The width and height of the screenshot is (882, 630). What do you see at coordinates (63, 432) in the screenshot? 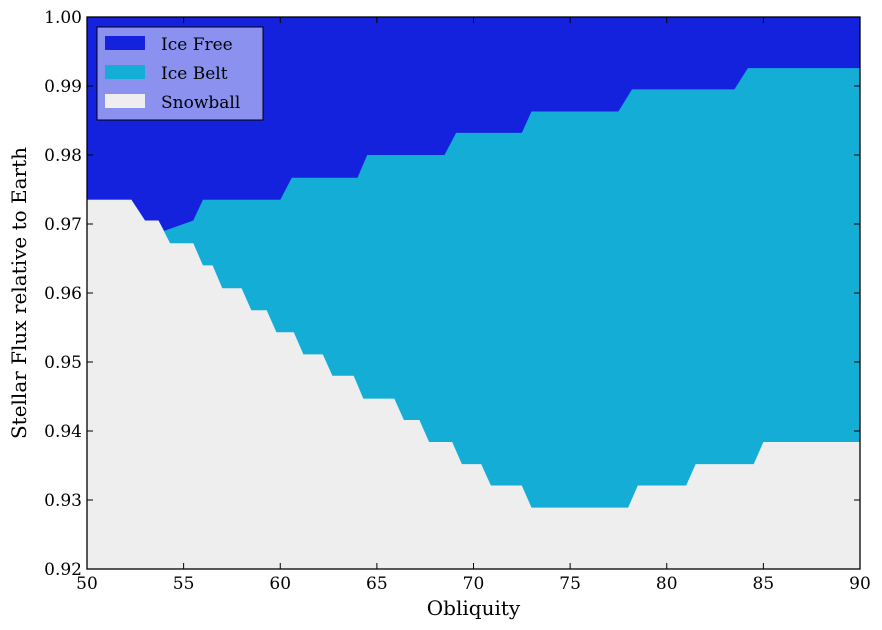
I see `y-tick-label: 0.94` at bounding box center [63, 432].